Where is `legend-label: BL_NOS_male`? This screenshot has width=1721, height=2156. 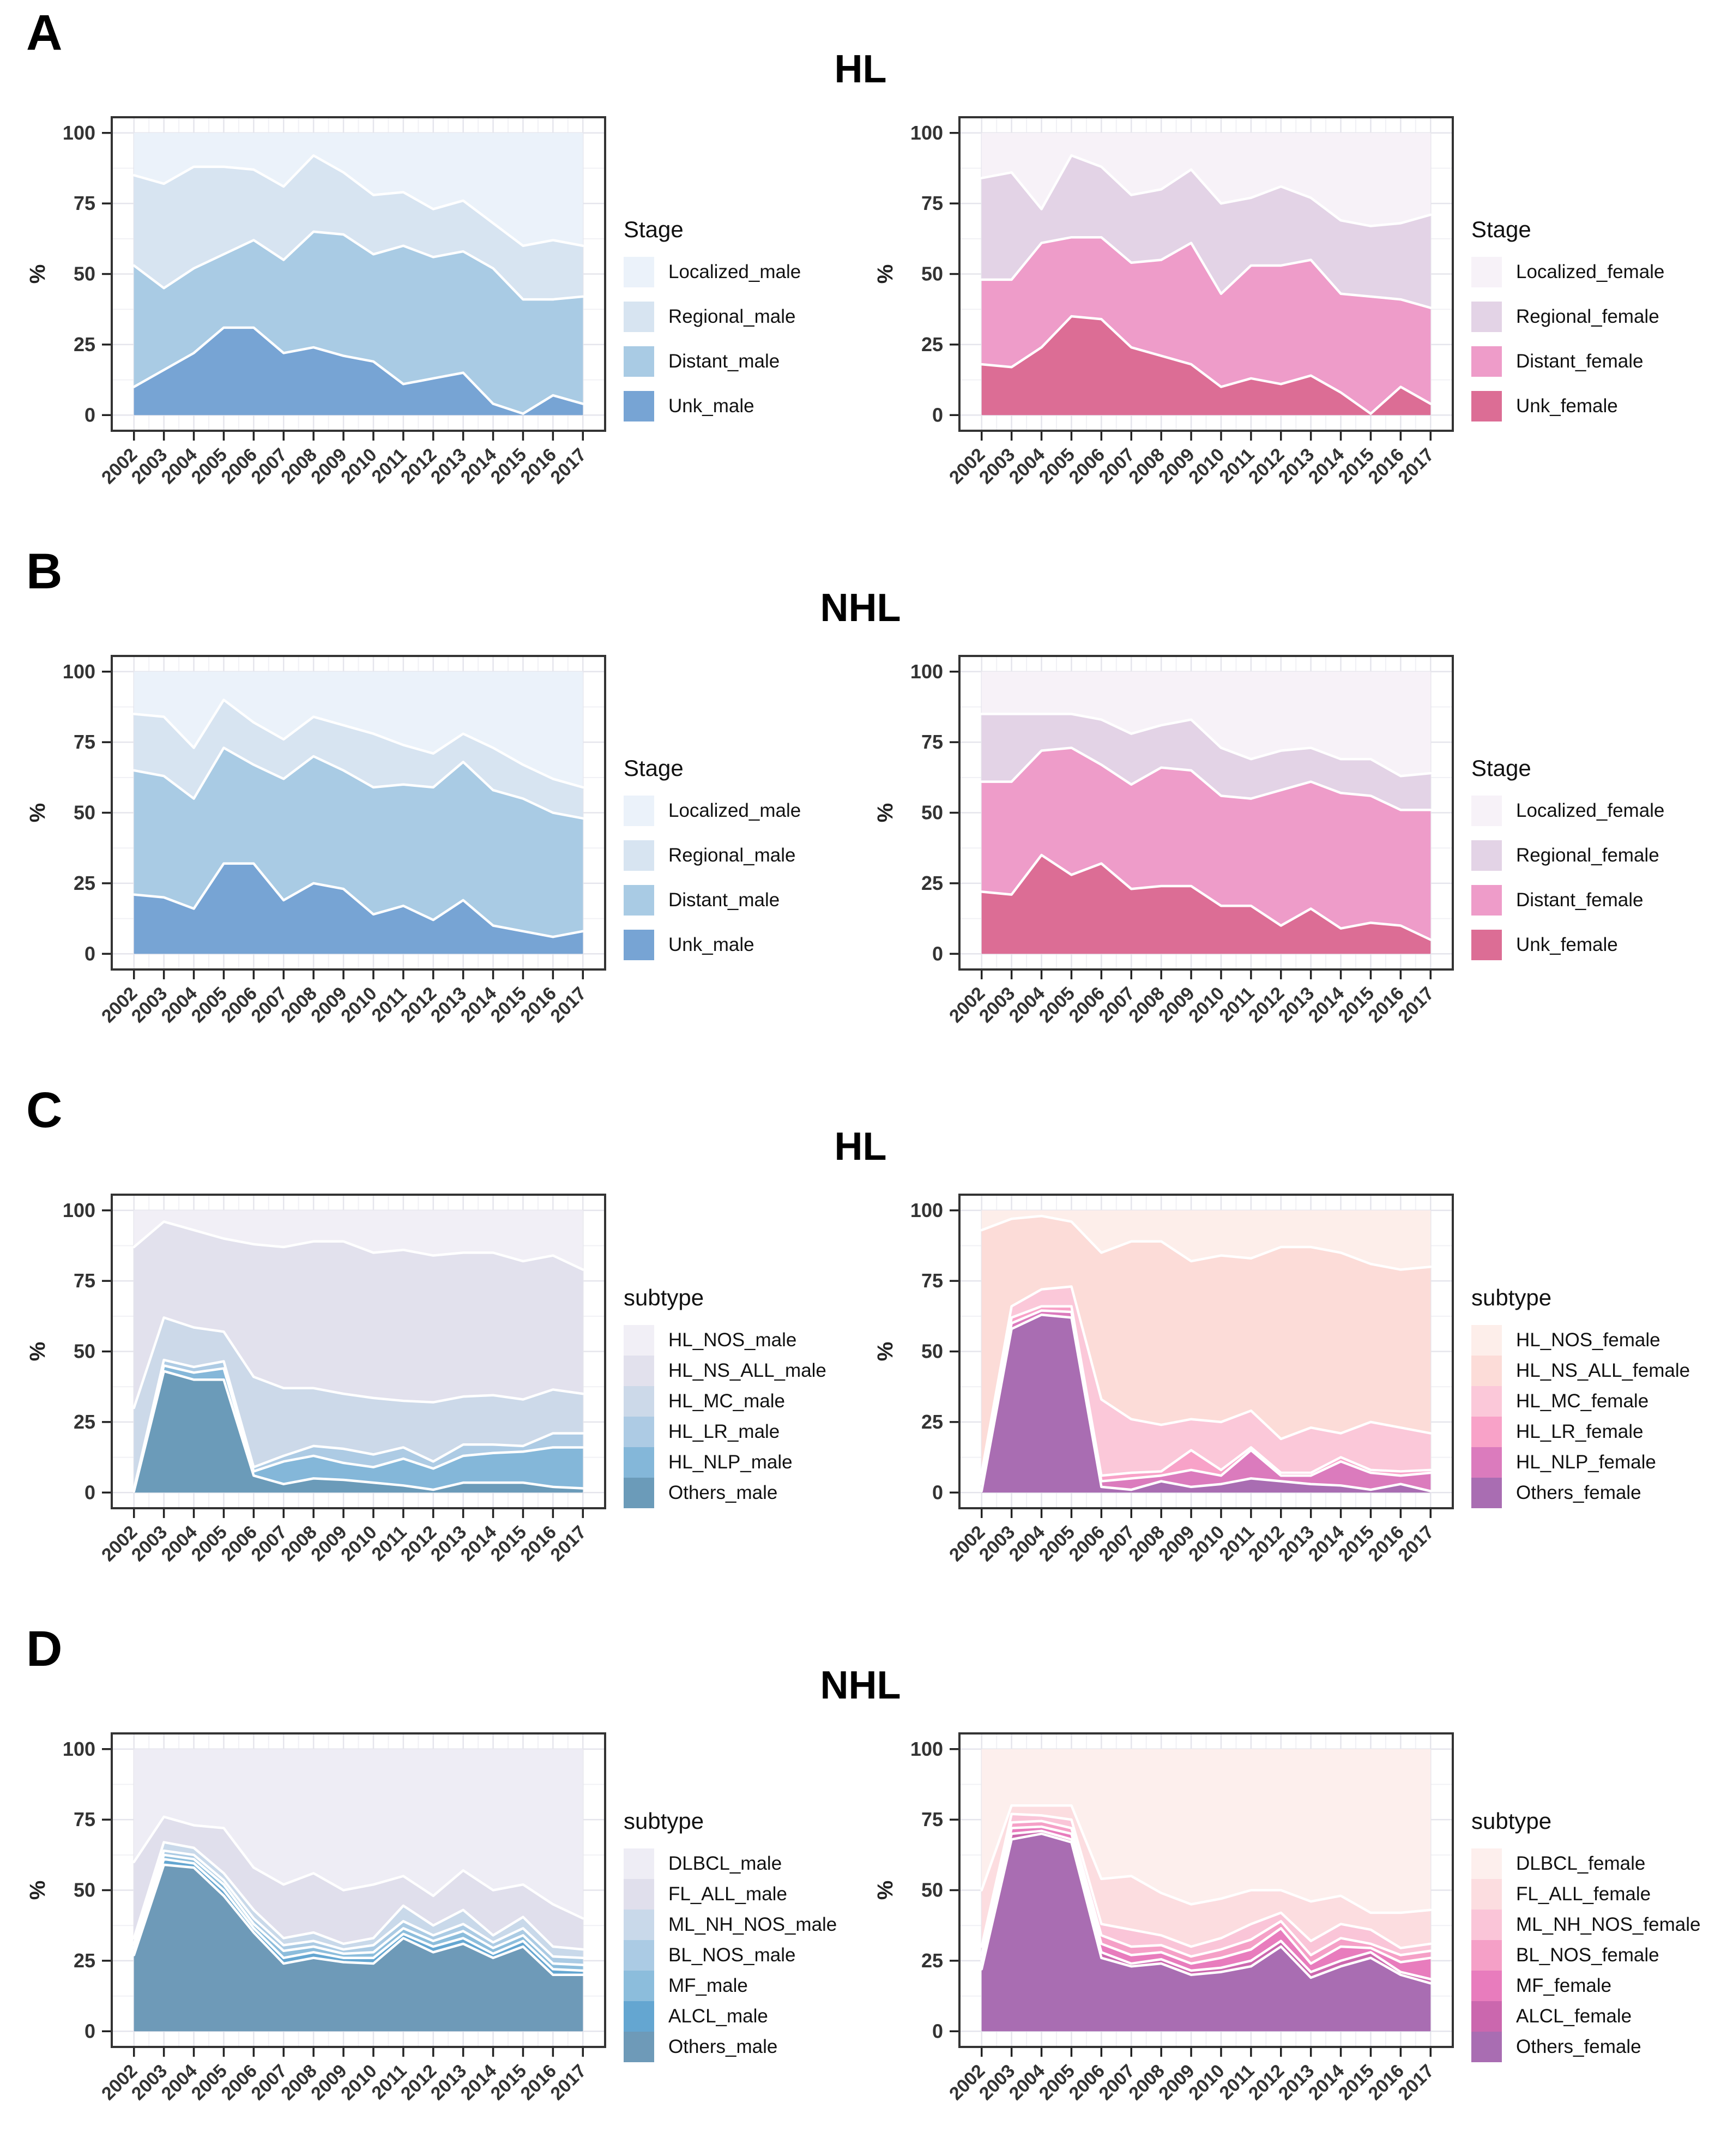
legend-label: BL_NOS_male is located at coordinates (732, 1955).